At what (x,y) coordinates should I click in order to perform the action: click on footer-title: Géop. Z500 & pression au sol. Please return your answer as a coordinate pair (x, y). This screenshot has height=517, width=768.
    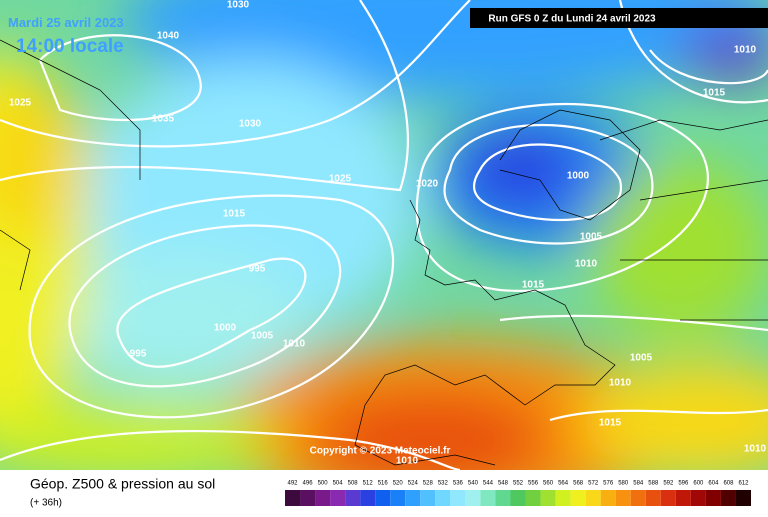
    Looking at the image, I should click on (122, 484).